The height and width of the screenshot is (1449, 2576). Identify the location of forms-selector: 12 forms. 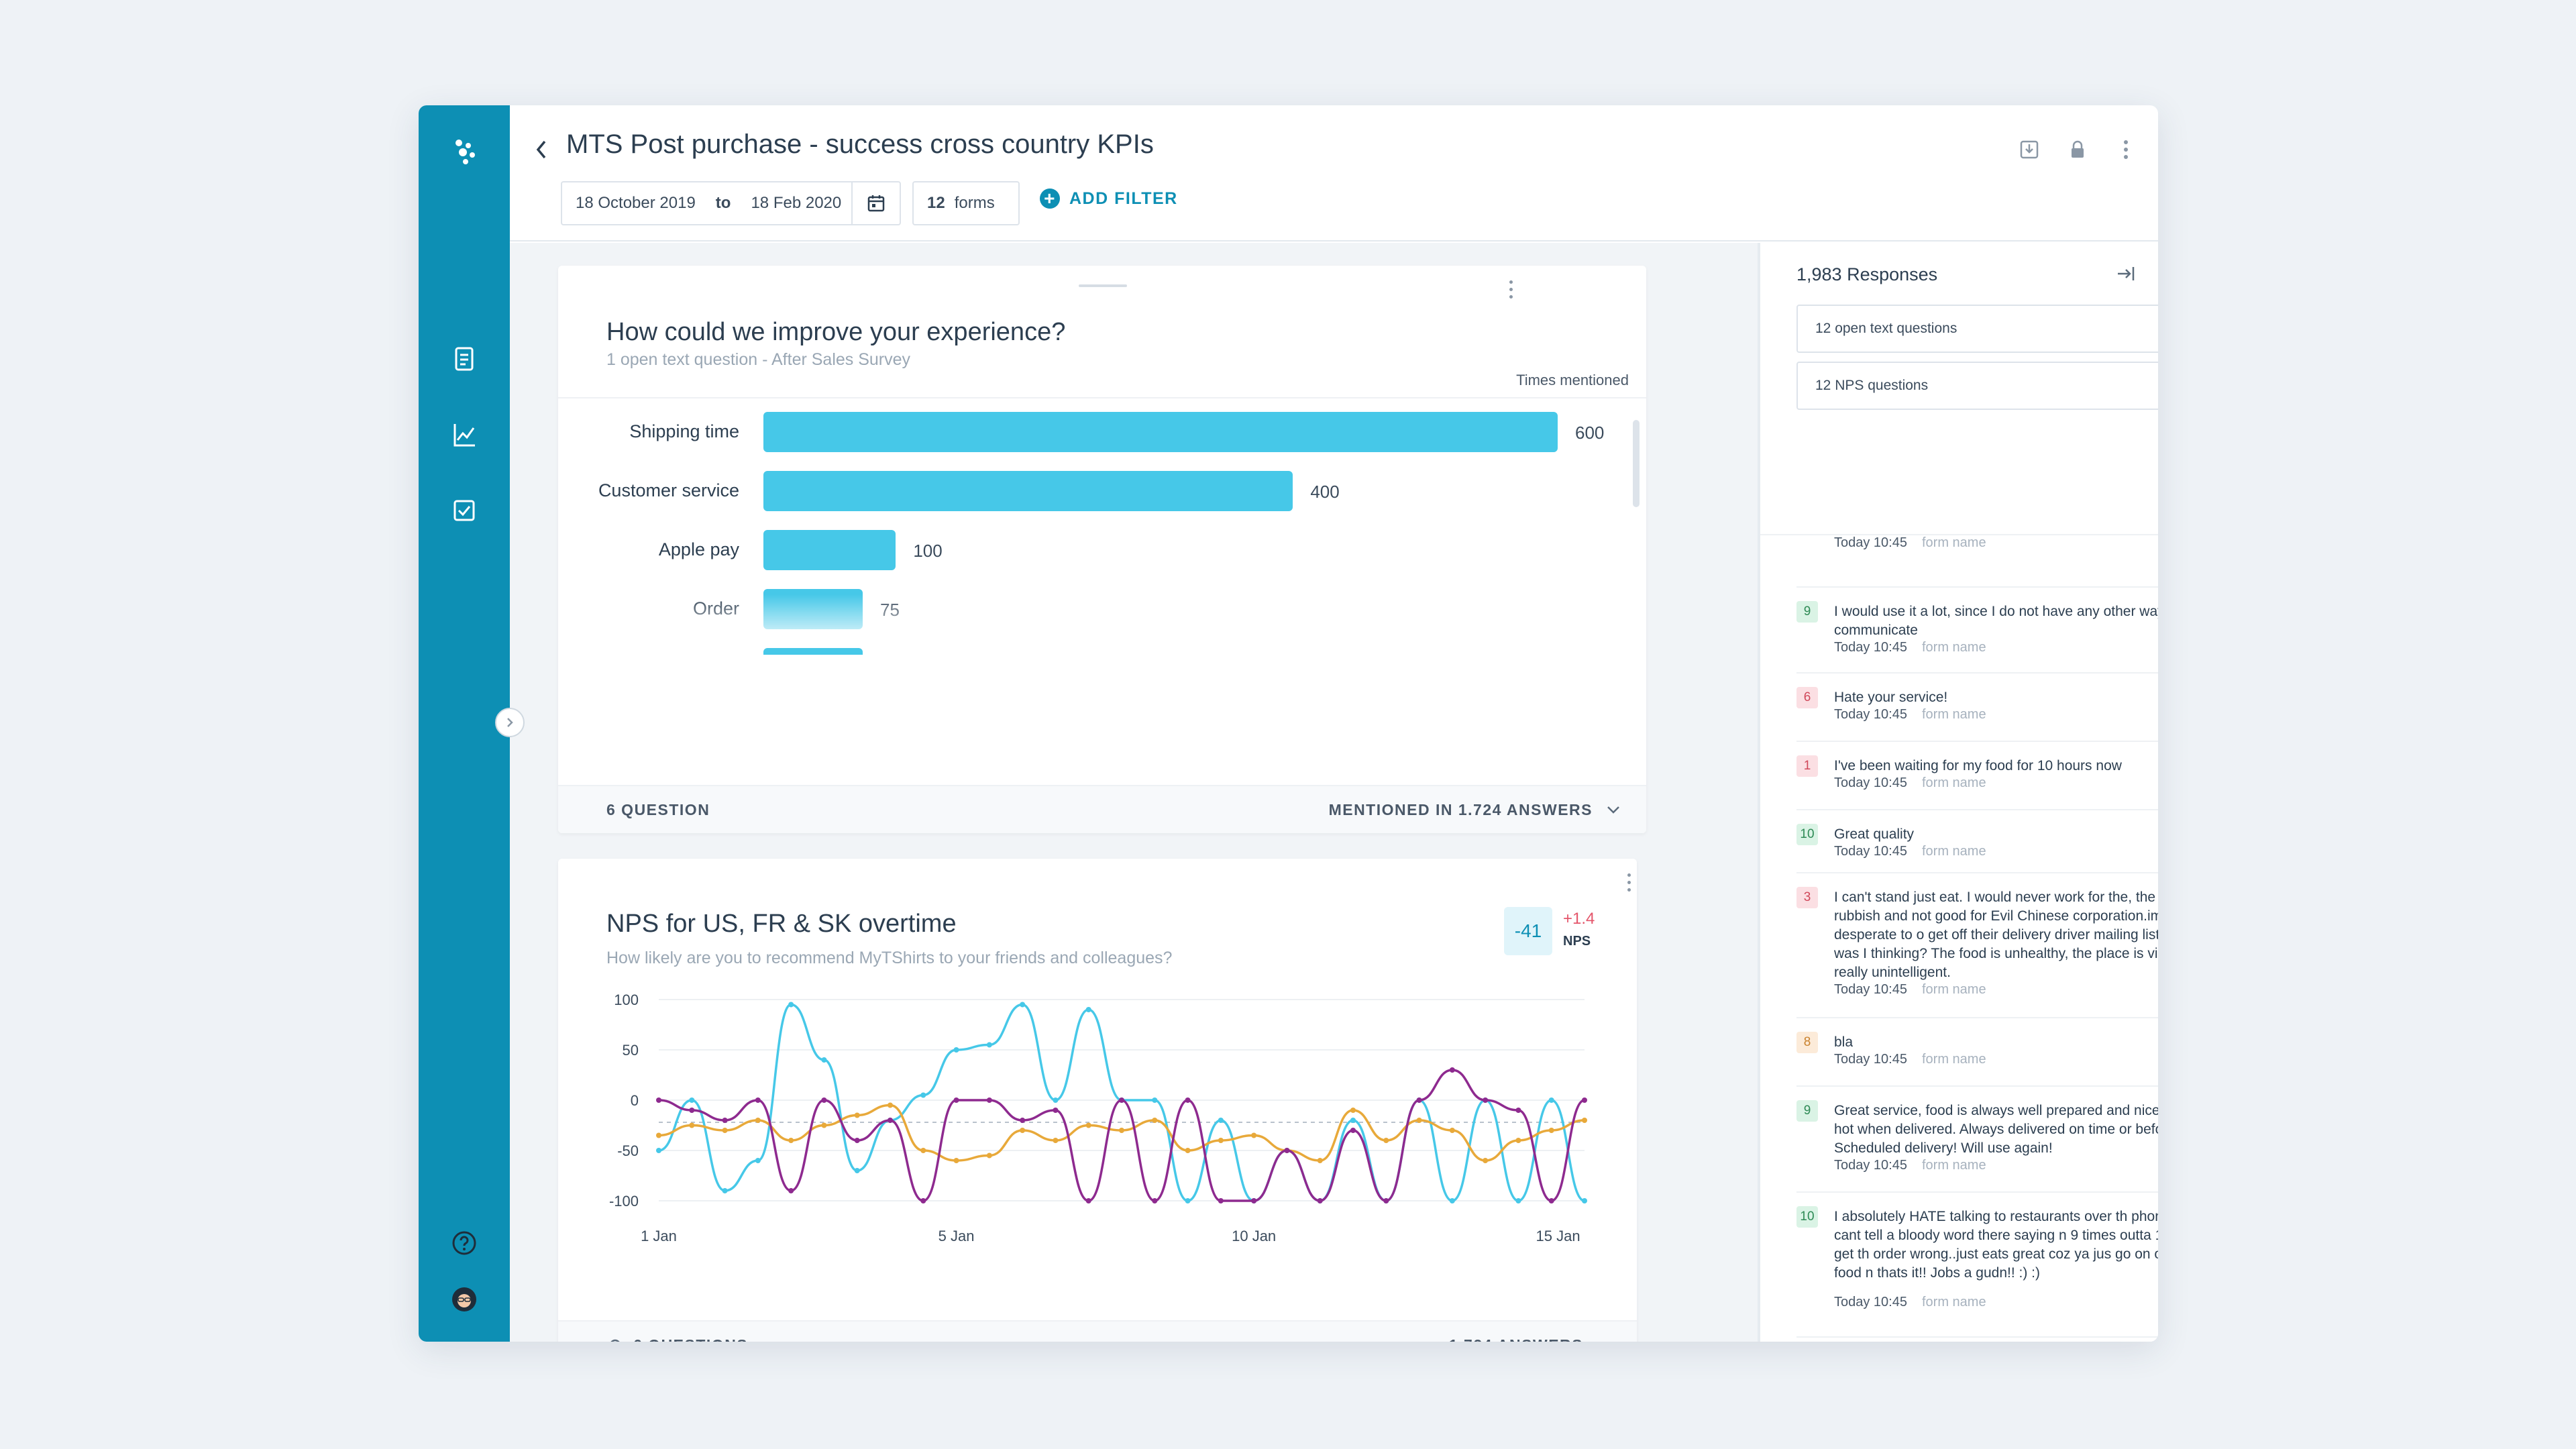
(966, 203).